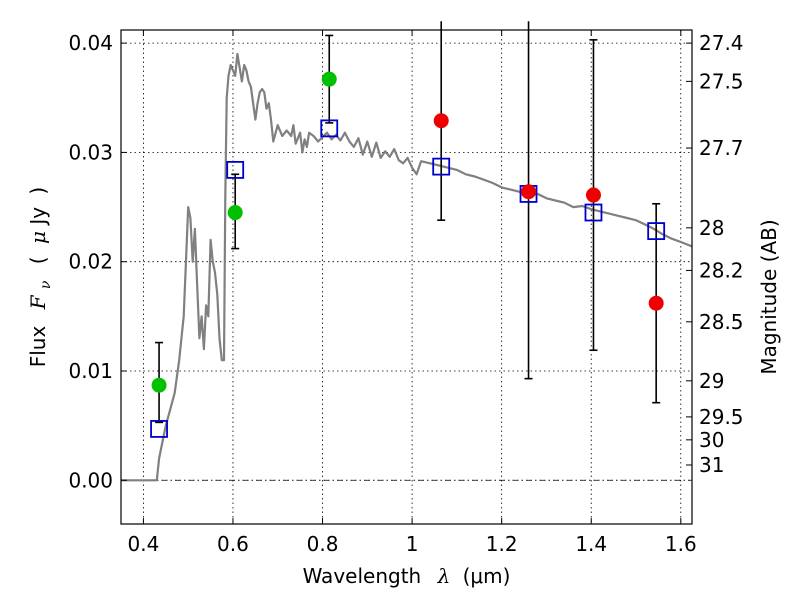 This screenshot has height=600, width=800. What do you see at coordinates (721, 81) in the screenshot?
I see `right-tick-label: 27.5` at bounding box center [721, 81].